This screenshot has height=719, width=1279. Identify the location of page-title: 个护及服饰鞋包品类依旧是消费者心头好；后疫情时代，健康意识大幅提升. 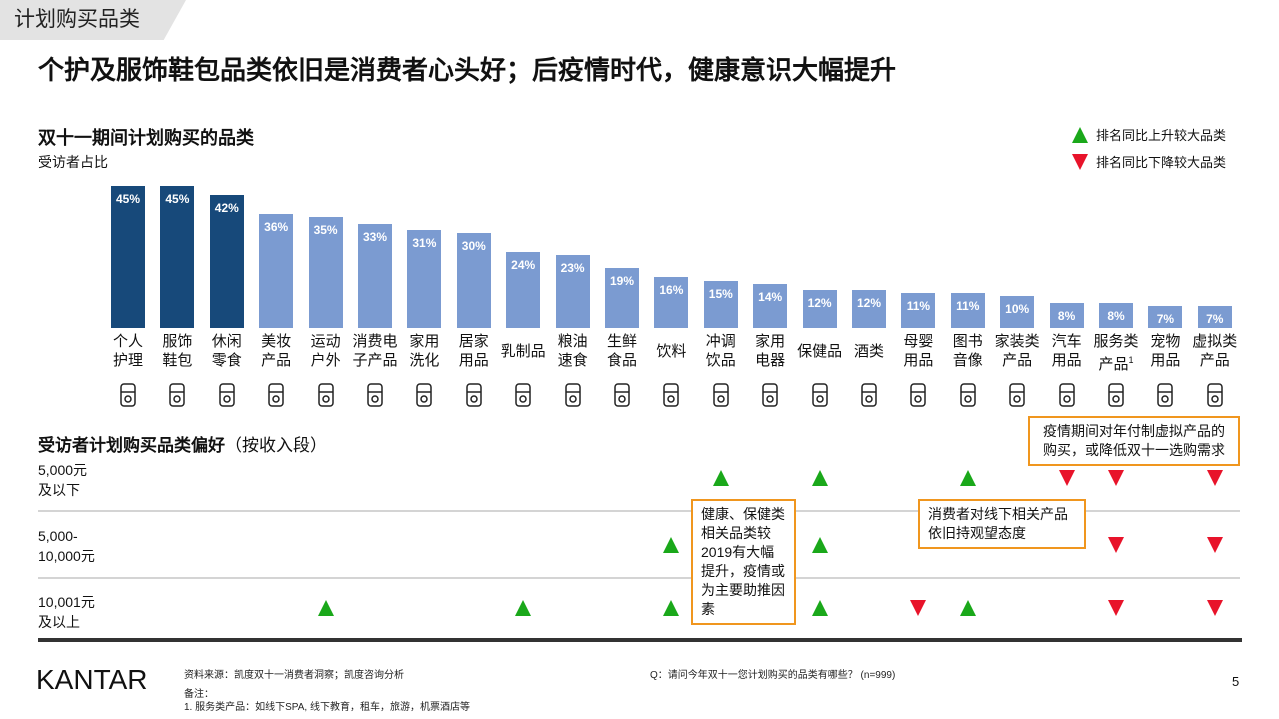
(467, 70).